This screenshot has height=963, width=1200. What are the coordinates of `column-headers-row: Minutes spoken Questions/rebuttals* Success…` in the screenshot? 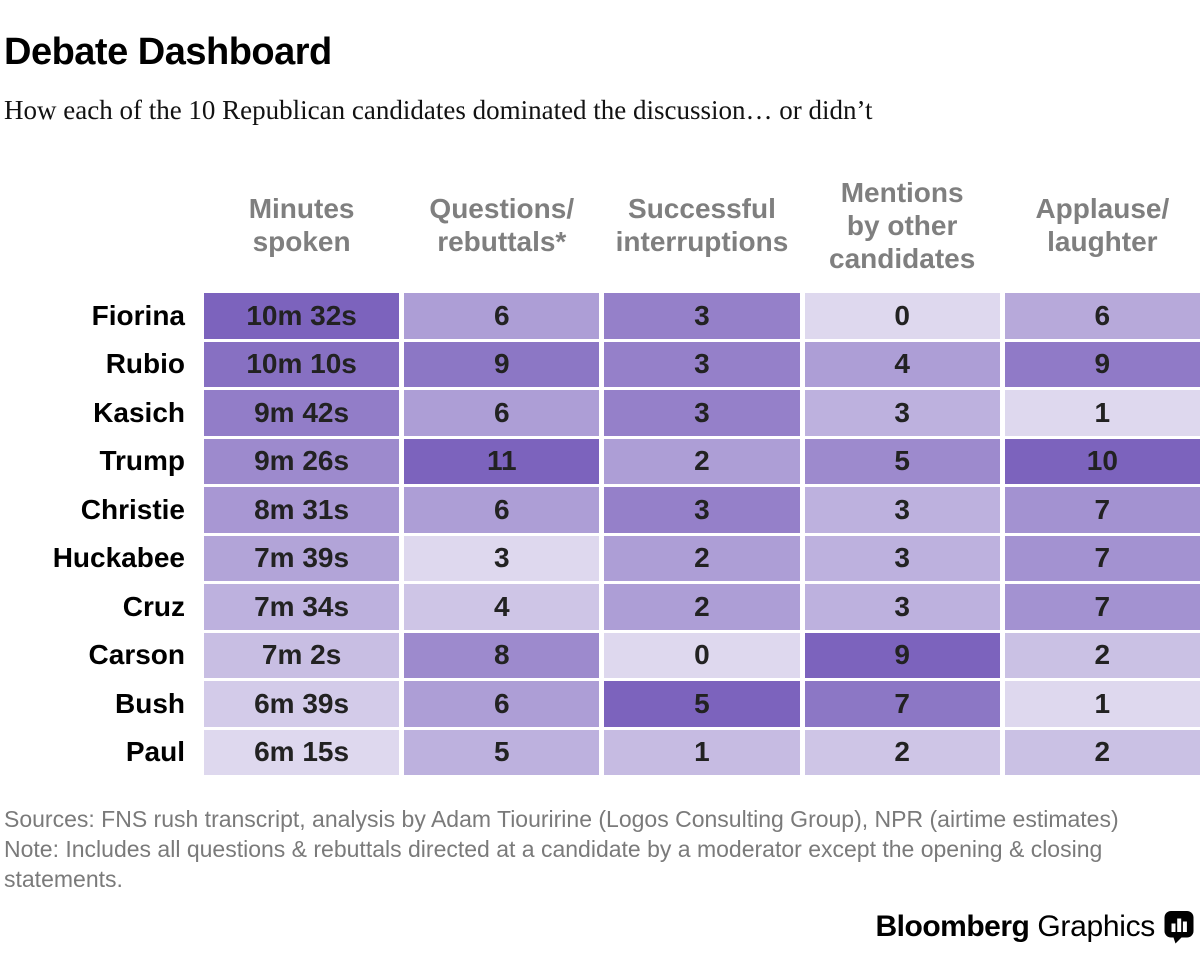 It's located at (600, 225).